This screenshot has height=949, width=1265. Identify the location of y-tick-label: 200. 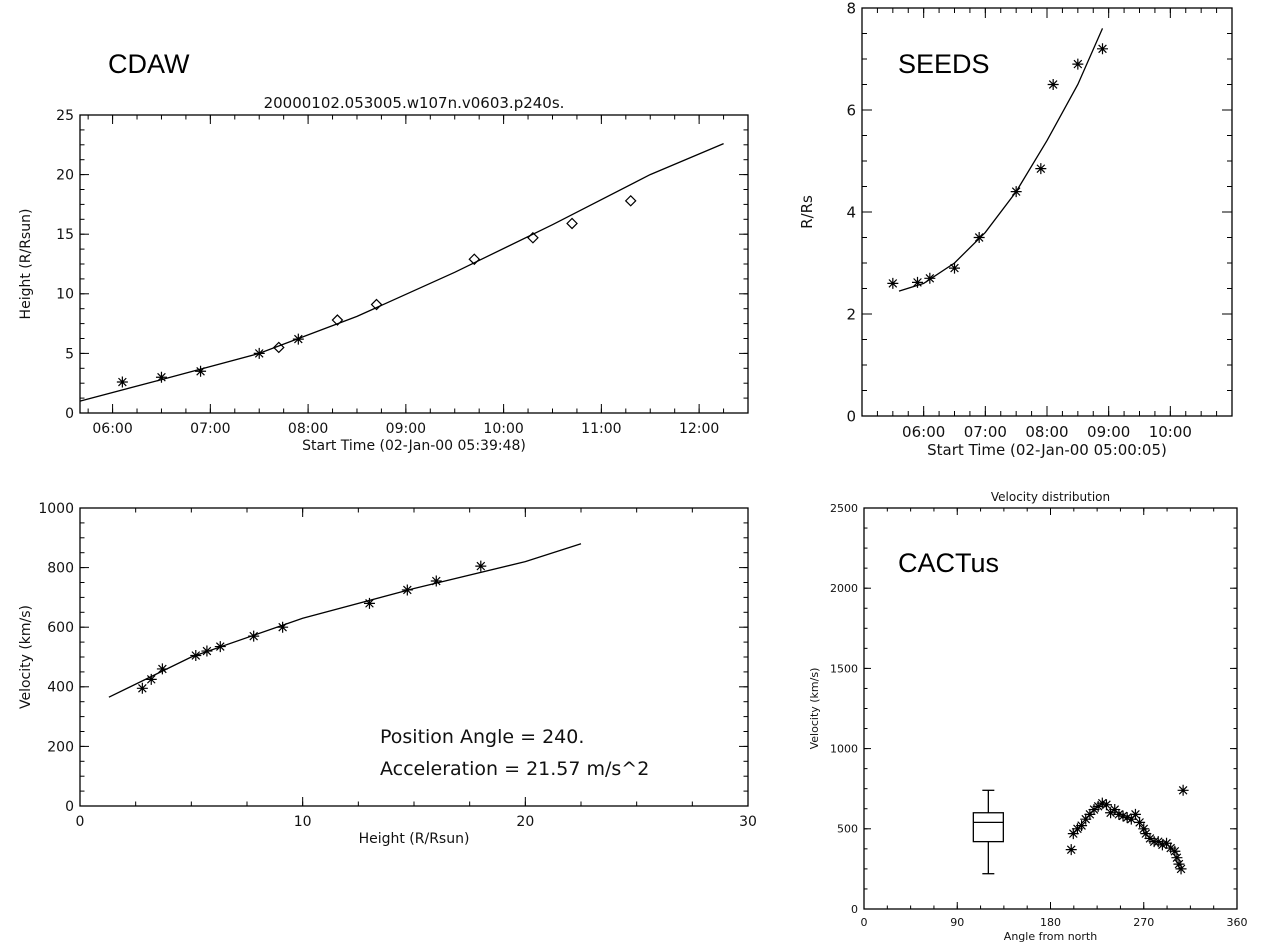
(60, 747).